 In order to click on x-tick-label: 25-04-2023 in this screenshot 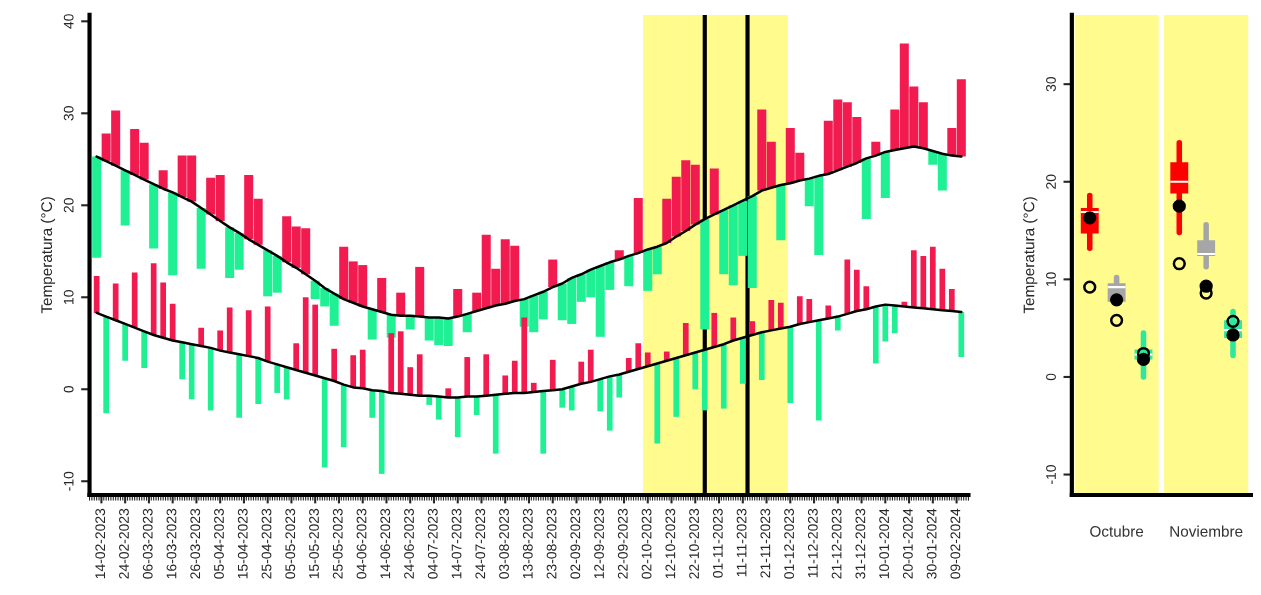, I will do `click(266, 543)`.